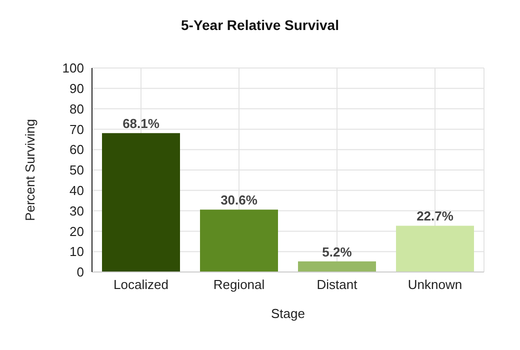 The height and width of the screenshot is (350, 520). What do you see at coordinates (77, 252) in the screenshot?
I see `y-tick-label: 10` at bounding box center [77, 252].